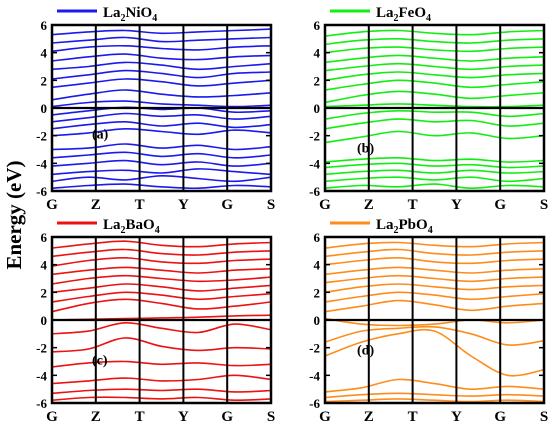 This screenshot has height=426, width=550. What do you see at coordinates (130, 14) in the screenshot?
I see `legend-label: La2NiO4` at bounding box center [130, 14].